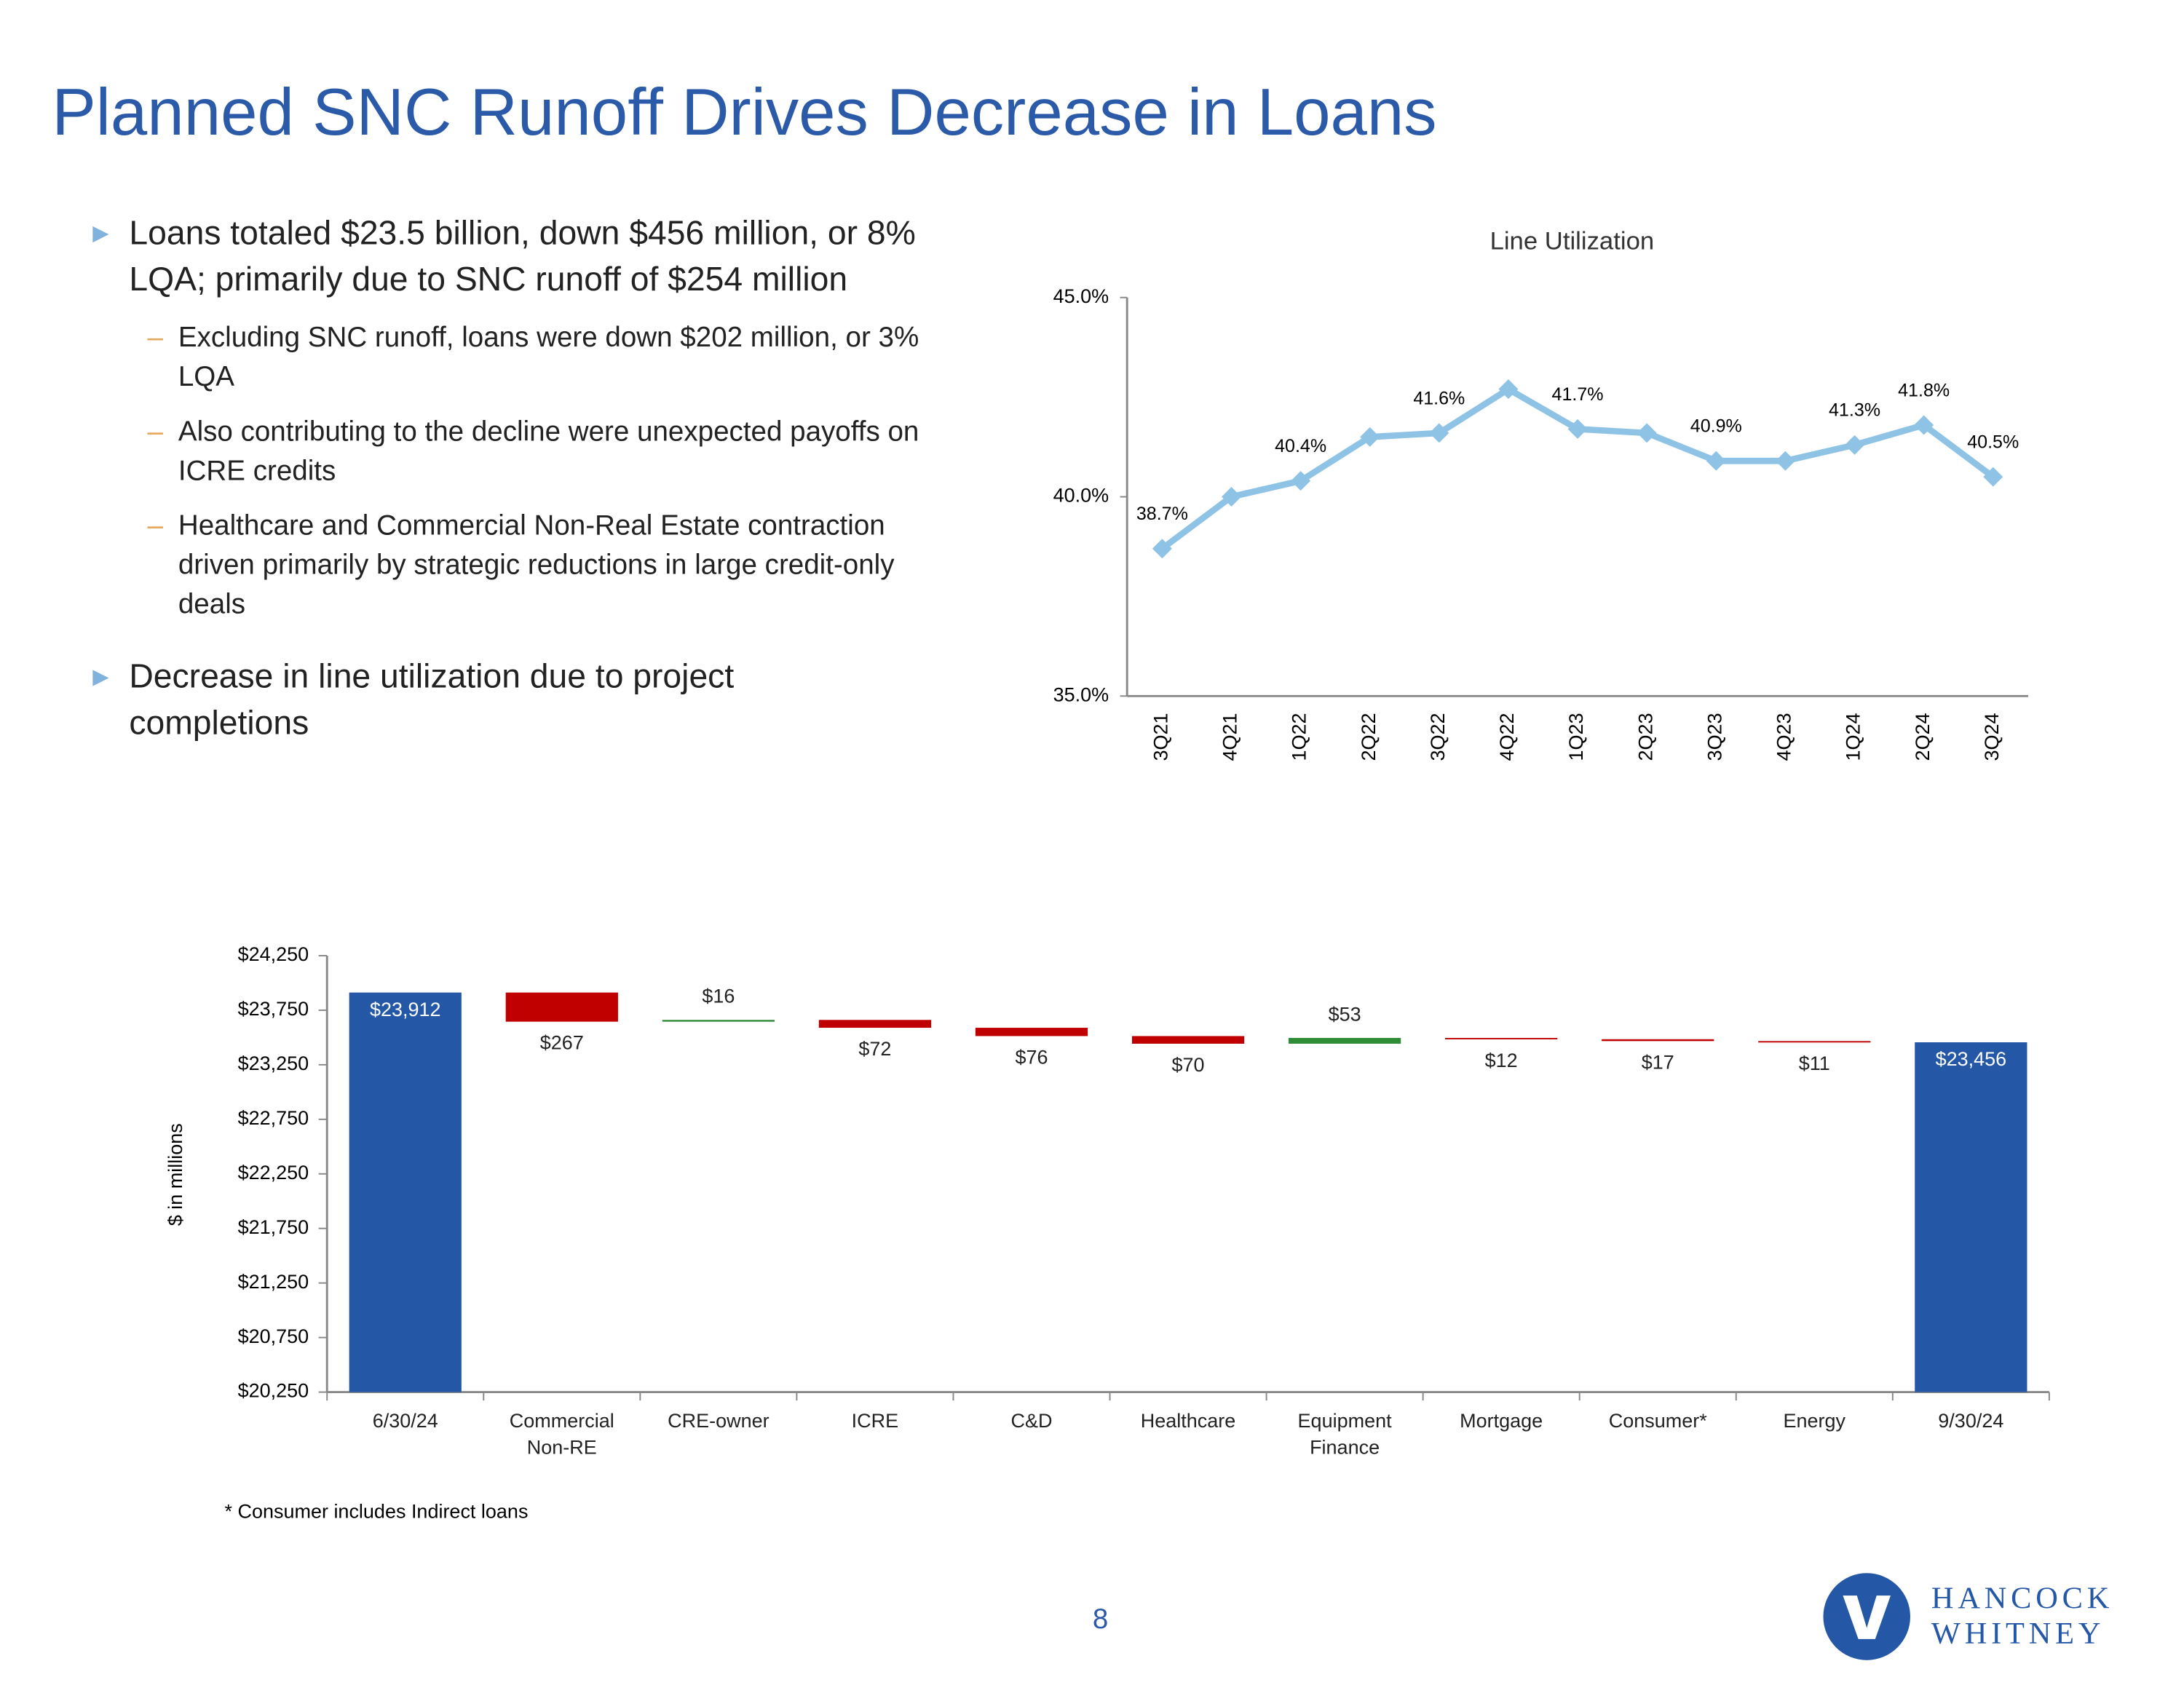 The height and width of the screenshot is (1685, 2184). Describe the element at coordinates (1081, 694) in the screenshot. I see `y-tick-label: 35.0%` at that location.